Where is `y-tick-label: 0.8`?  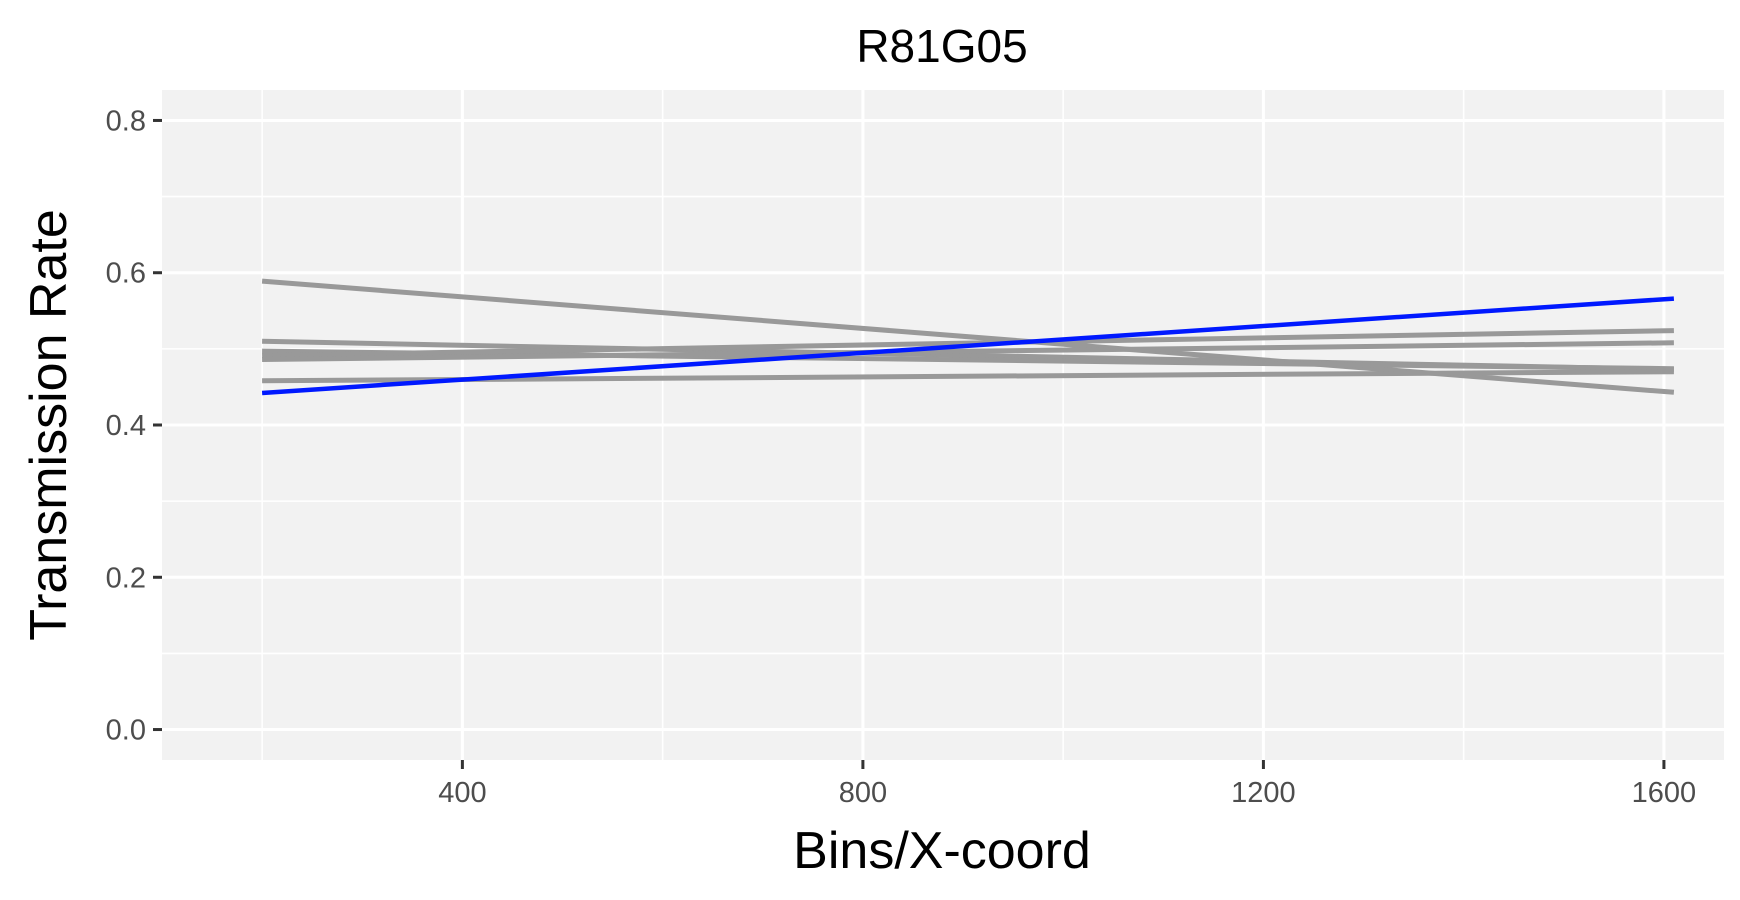 y-tick-label: 0.8 is located at coordinates (126, 121).